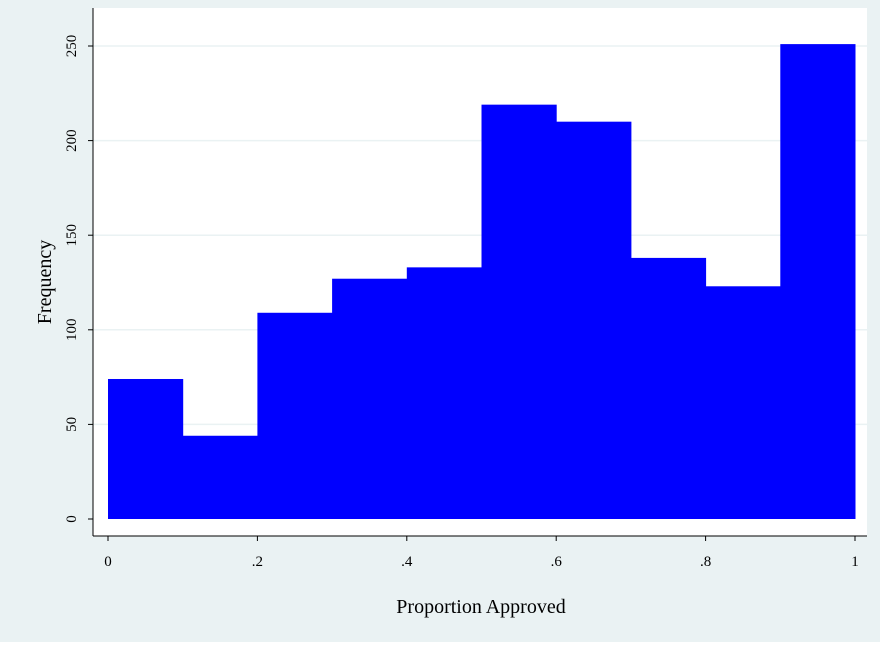 This screenshot has height=647, width=880. What do you see at coordinates (407, 562) in the screenshot?
I see `x-tick-label: .4` at bounding box center [407, 562].